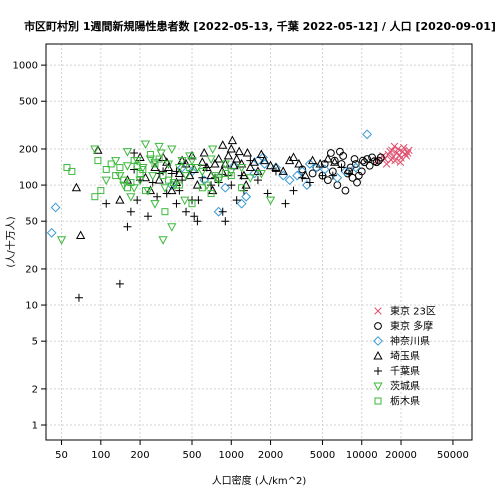 This screenshot has width=500, height=500. I want to click on y-axis-ticks: 1 2 5 10 20 50 100 200 500 1000, so click(29, 246).